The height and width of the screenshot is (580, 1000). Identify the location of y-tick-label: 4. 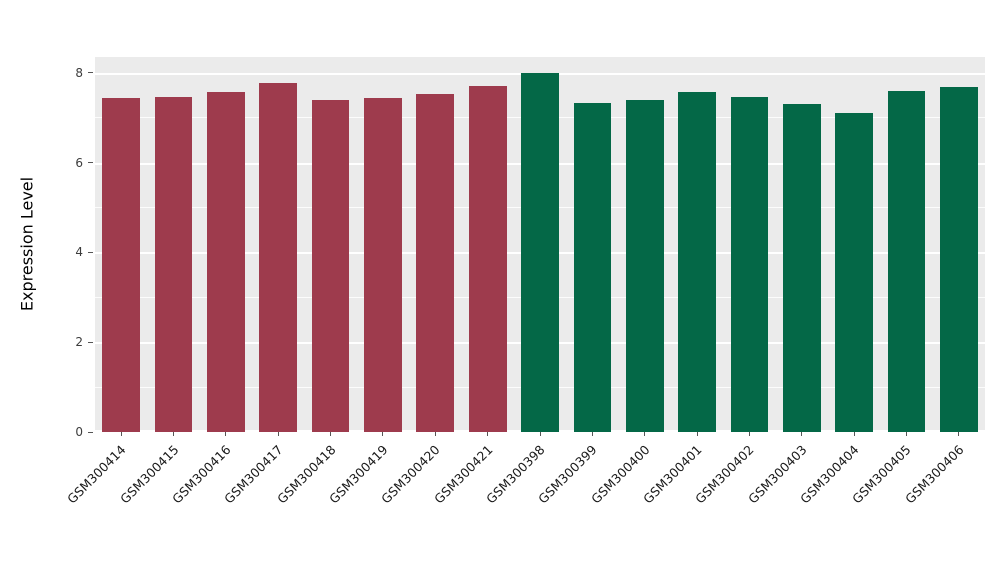
(79, 252).